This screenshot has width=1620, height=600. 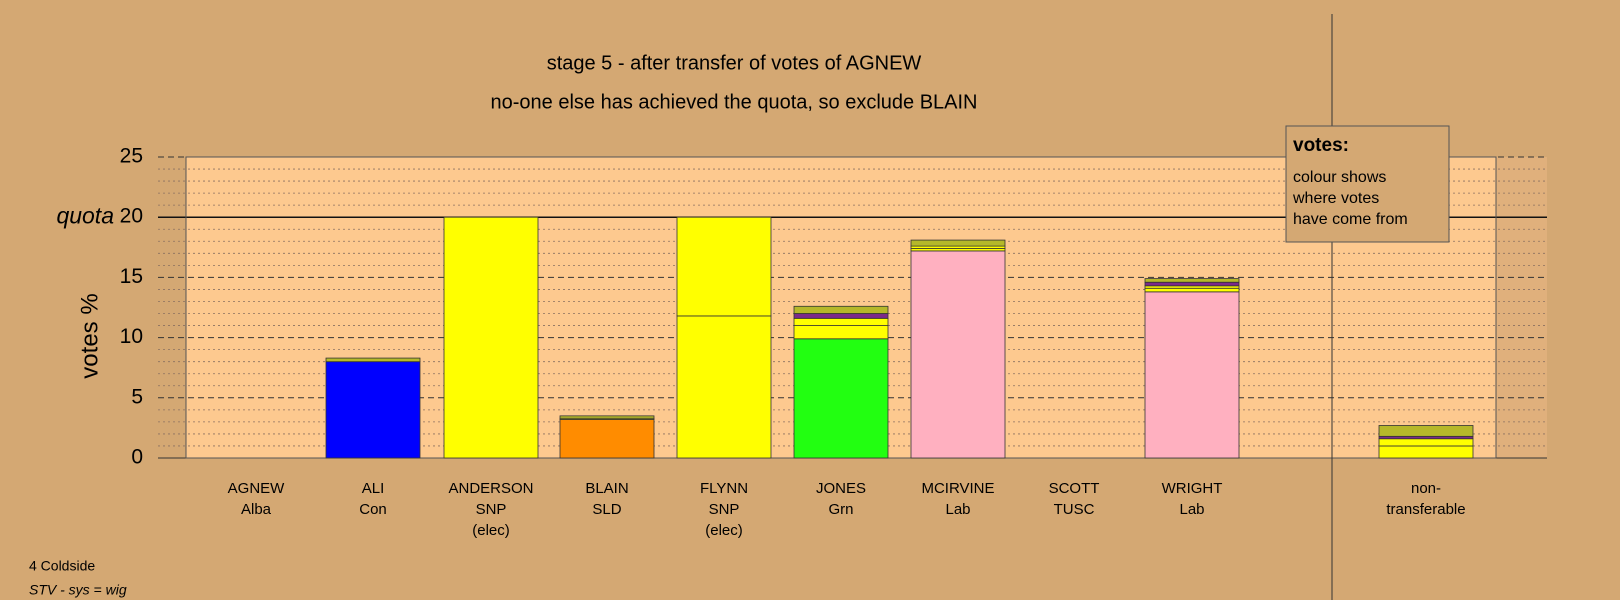 I want to click on x-tick-label: Grn, so click(x=840, y=509).